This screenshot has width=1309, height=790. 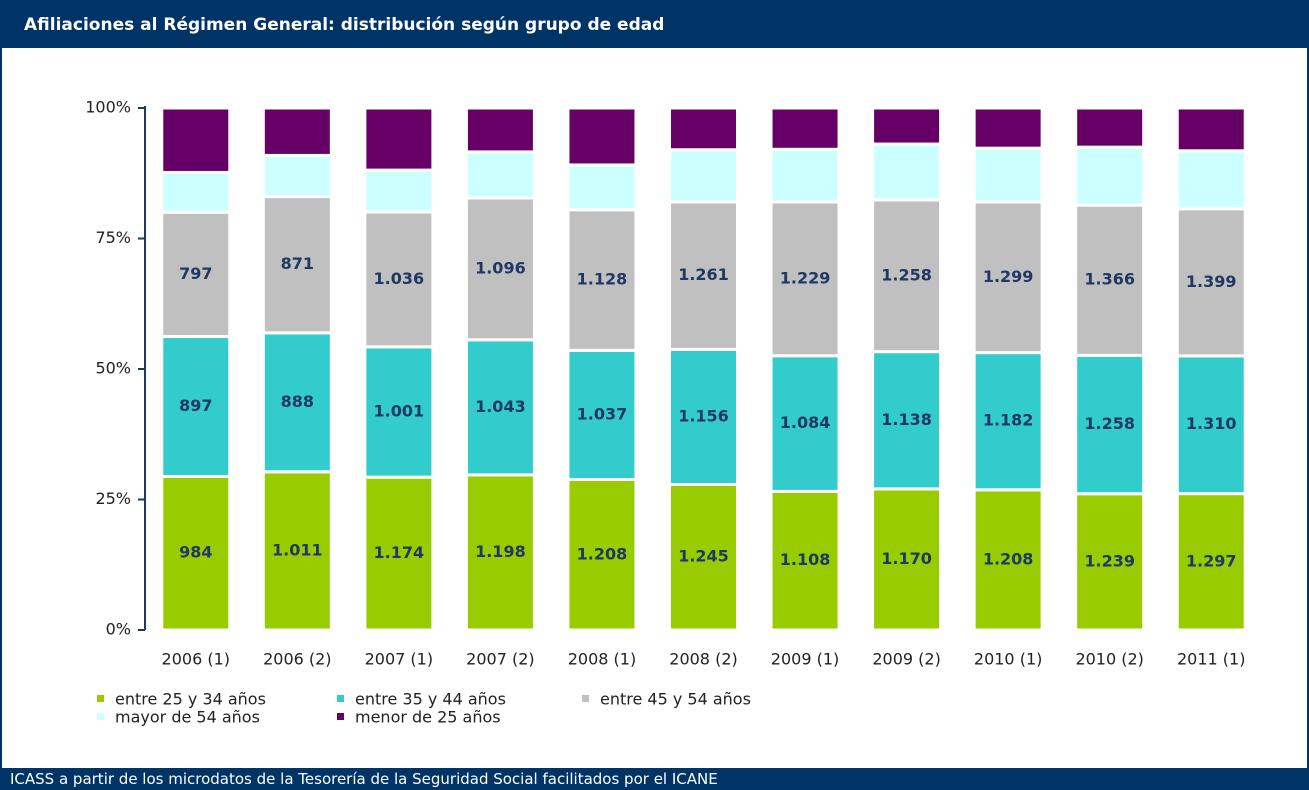 What do you see at coordinates (190, 699) in the screenshot?
I see `legend-label: entre 25 y 34 años` at bounding box center [190, 699].